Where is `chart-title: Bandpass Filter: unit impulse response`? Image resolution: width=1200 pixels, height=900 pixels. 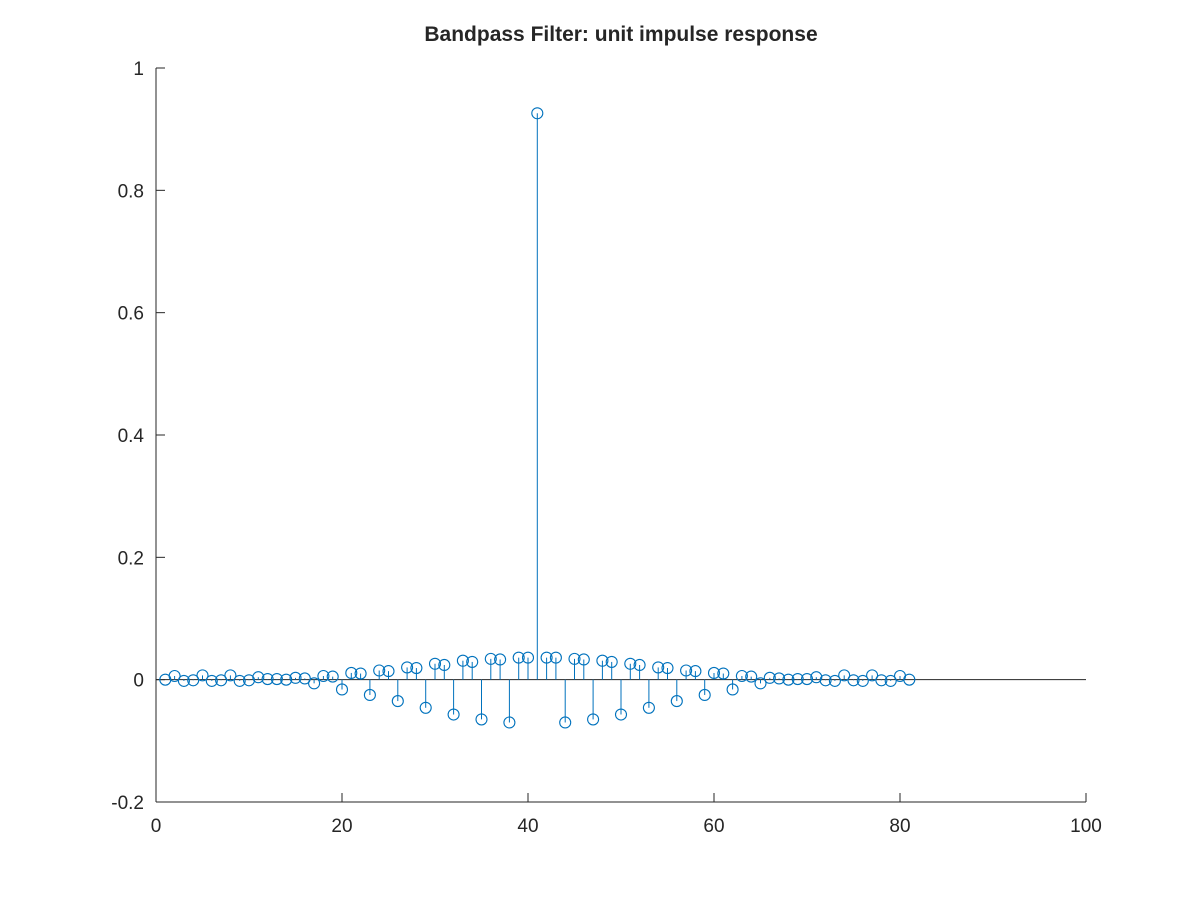 chart-title: Bandpass Filter: unit impulse response is located at coordinates (620, 34).